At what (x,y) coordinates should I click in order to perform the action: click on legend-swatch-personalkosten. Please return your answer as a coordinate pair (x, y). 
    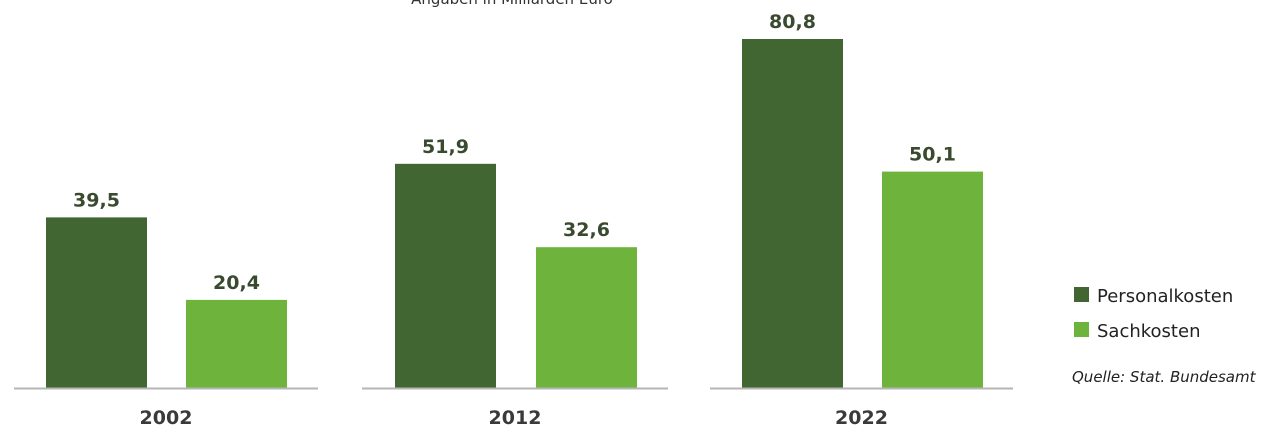
    Looking at the image, I should click on (1081, 294).